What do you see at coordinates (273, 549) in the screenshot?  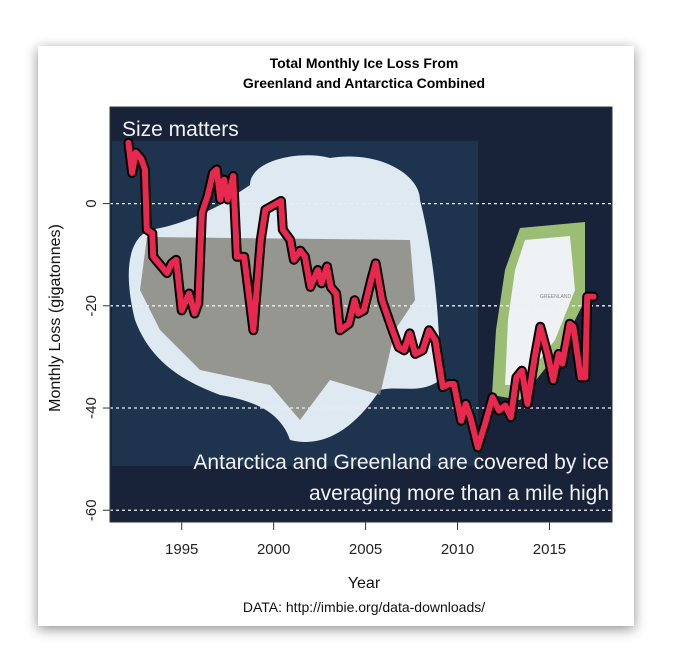 I see `x-tick-label: 2000` at bounding box center [273, 549].